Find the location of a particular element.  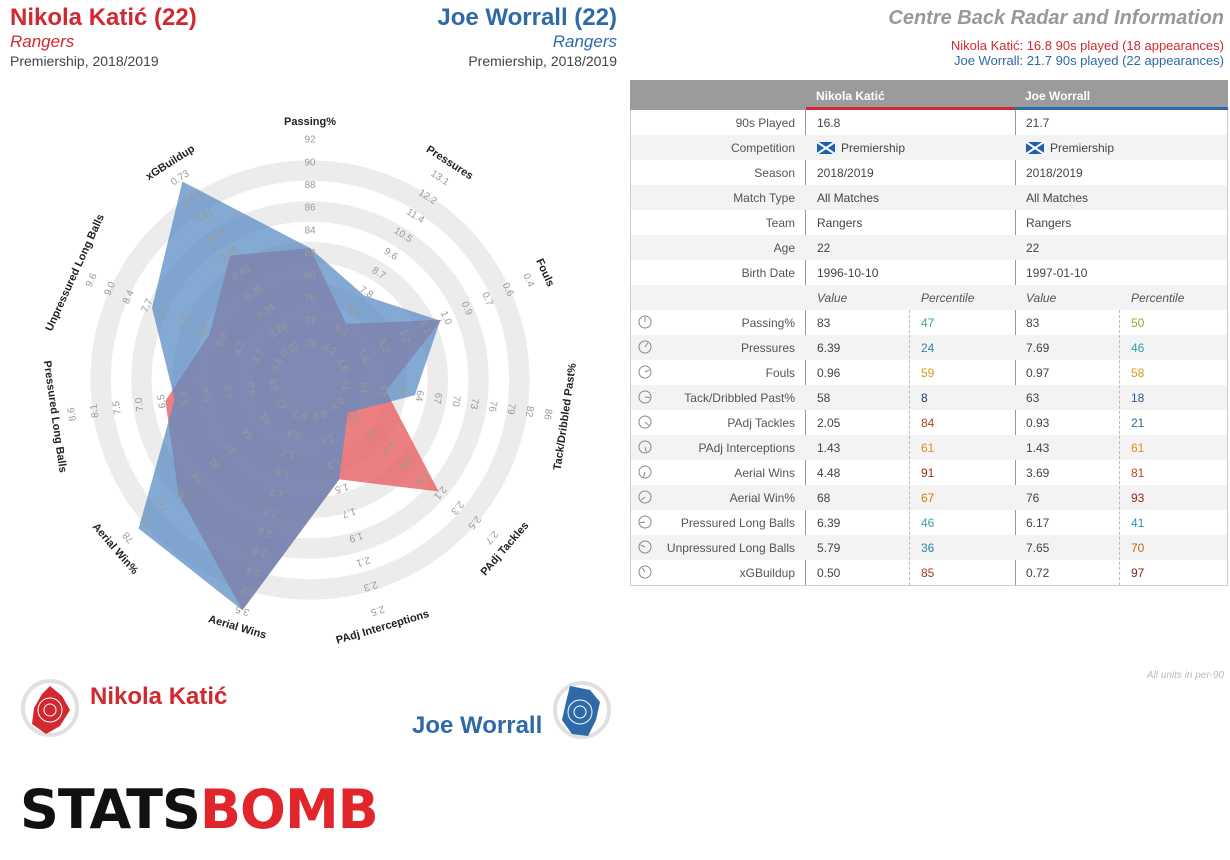

table-row: Unpressured Long Balls 5.79 36 7.65 70 is located at coordinates (929, 547).